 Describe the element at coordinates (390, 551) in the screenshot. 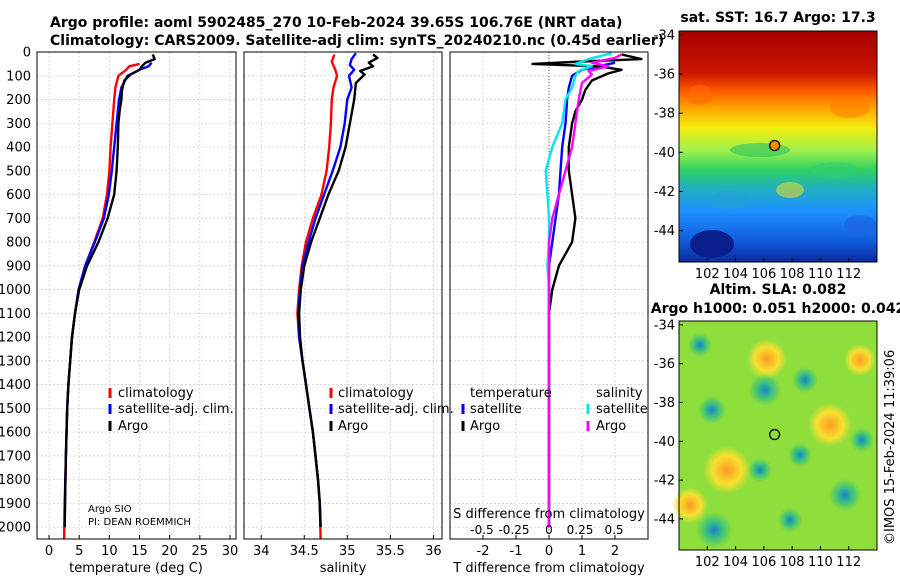

I see `x-tick-label: 35.5` at that location.